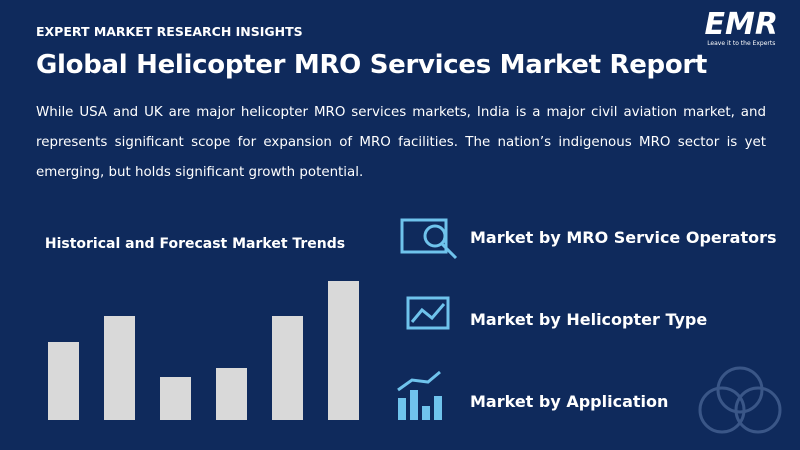 This screenshot has height=450, width=800. What do you see at coordinates (569, 401) in the screenshot?
I see `item: Market by Application` at bounding box center [569, 401].